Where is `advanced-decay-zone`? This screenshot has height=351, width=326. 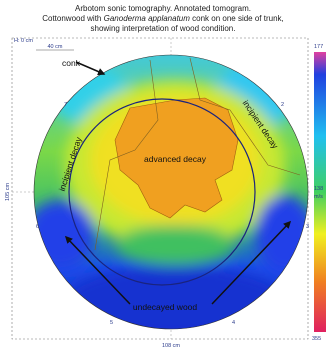
advanced-decay-zone is located at coordinates (176, 158).